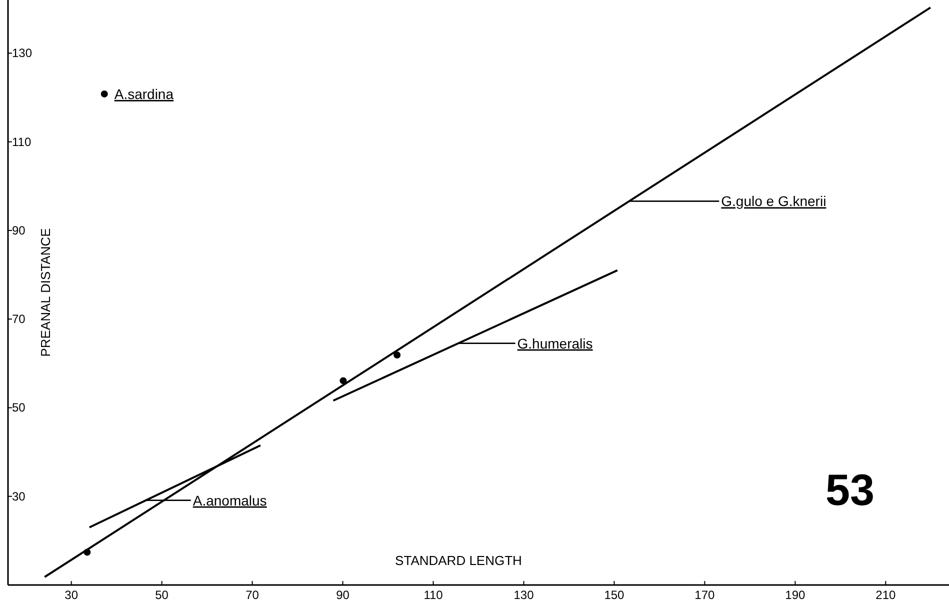  What do you see at coordinates (22, 53) in the screenshot?
I see `y-tick-label: 130` at bounding box center [22, 53].